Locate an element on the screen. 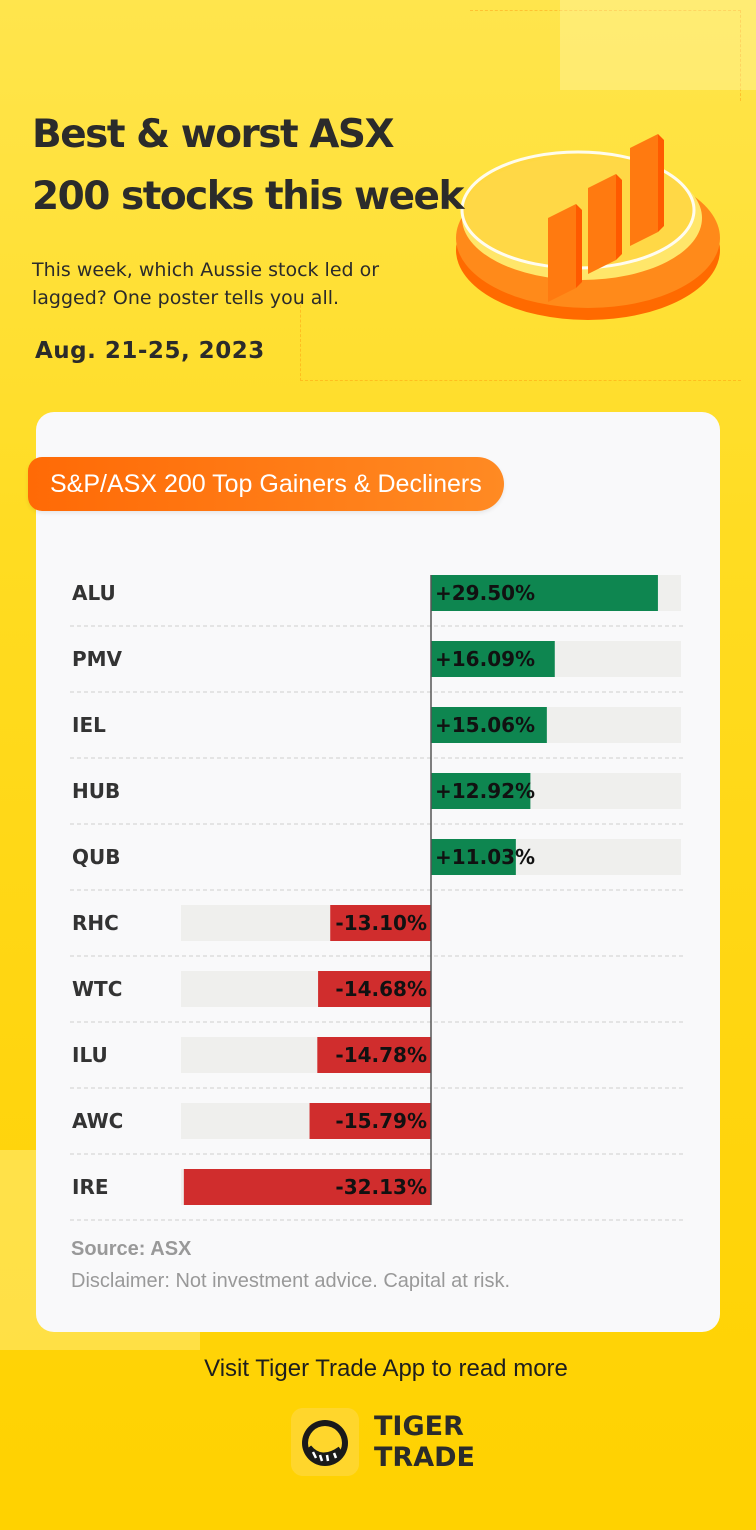  value-label: +11.03% is located at coordinates (485, 857).